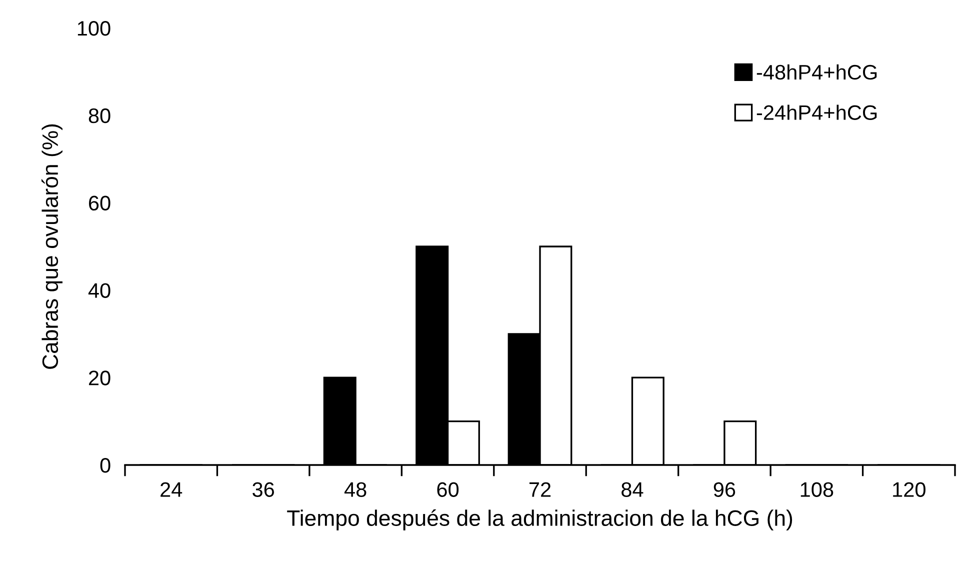  What do you see at coordinates (633, 489) in the screenshot?
I see `x-tick-label: 84` at bounding box center [633, 489].